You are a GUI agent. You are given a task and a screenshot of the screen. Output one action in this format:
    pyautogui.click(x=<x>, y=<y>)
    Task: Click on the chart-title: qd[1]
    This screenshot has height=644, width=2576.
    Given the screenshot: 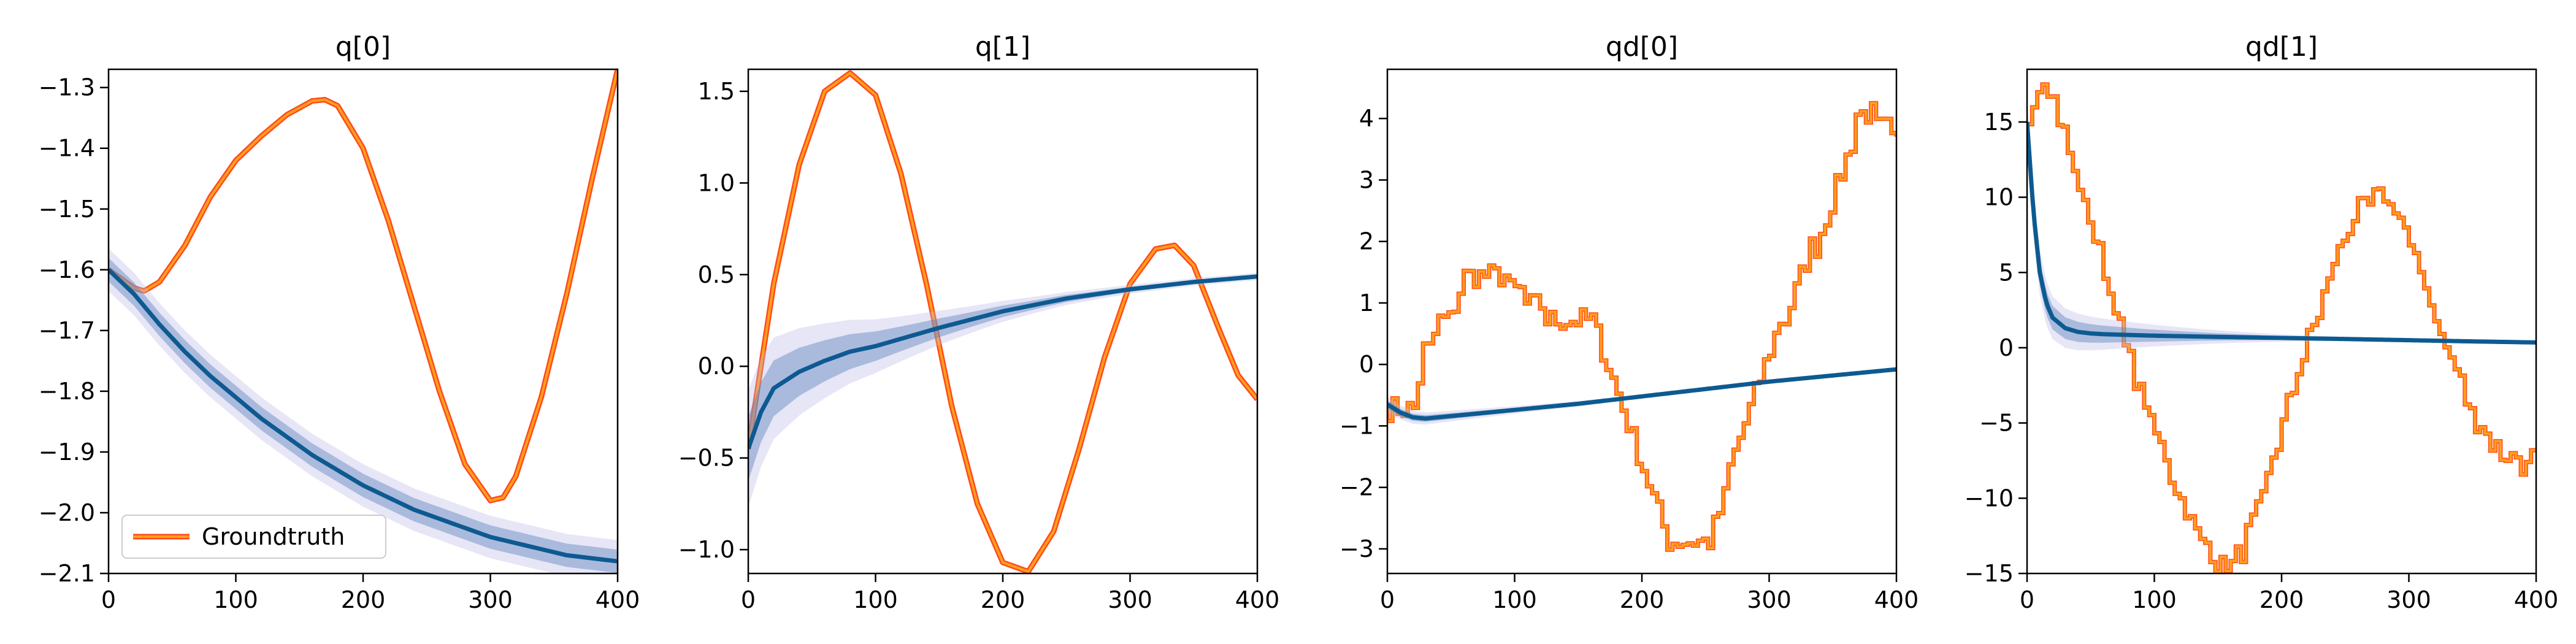 What is the action you would take?
    pyautogui.click(x=2281, y=47)
    